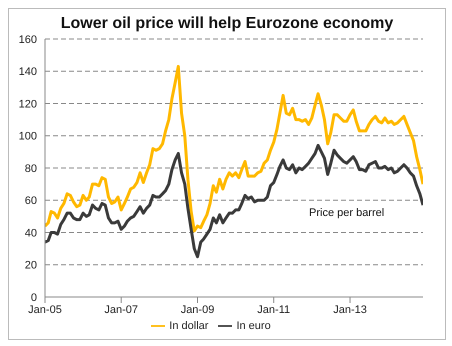 This screenshot has height=346, width=452. What do you see at coordinates (27, 136) in the screenshot?
I see `y-tick-label: 100` at bounding box center [27, 136].